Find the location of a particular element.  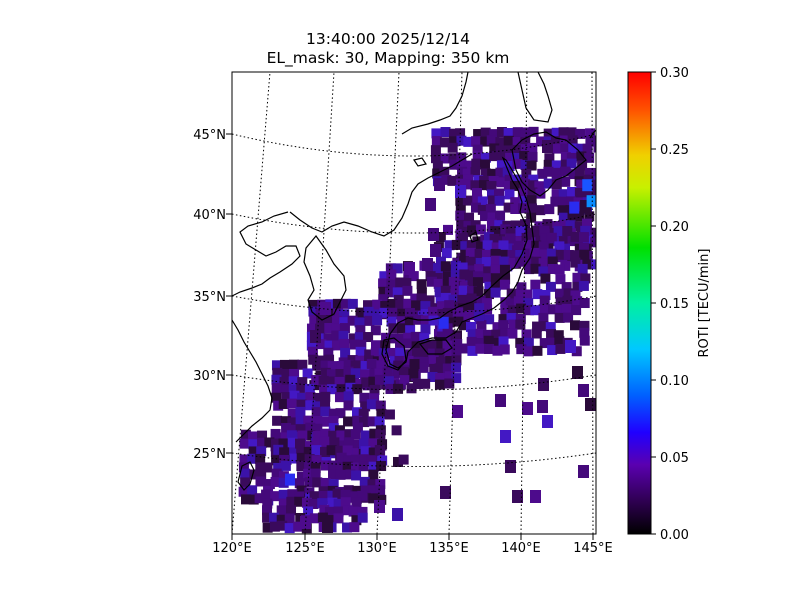

coastline-hokkaido is located at coordinates (549, 164).